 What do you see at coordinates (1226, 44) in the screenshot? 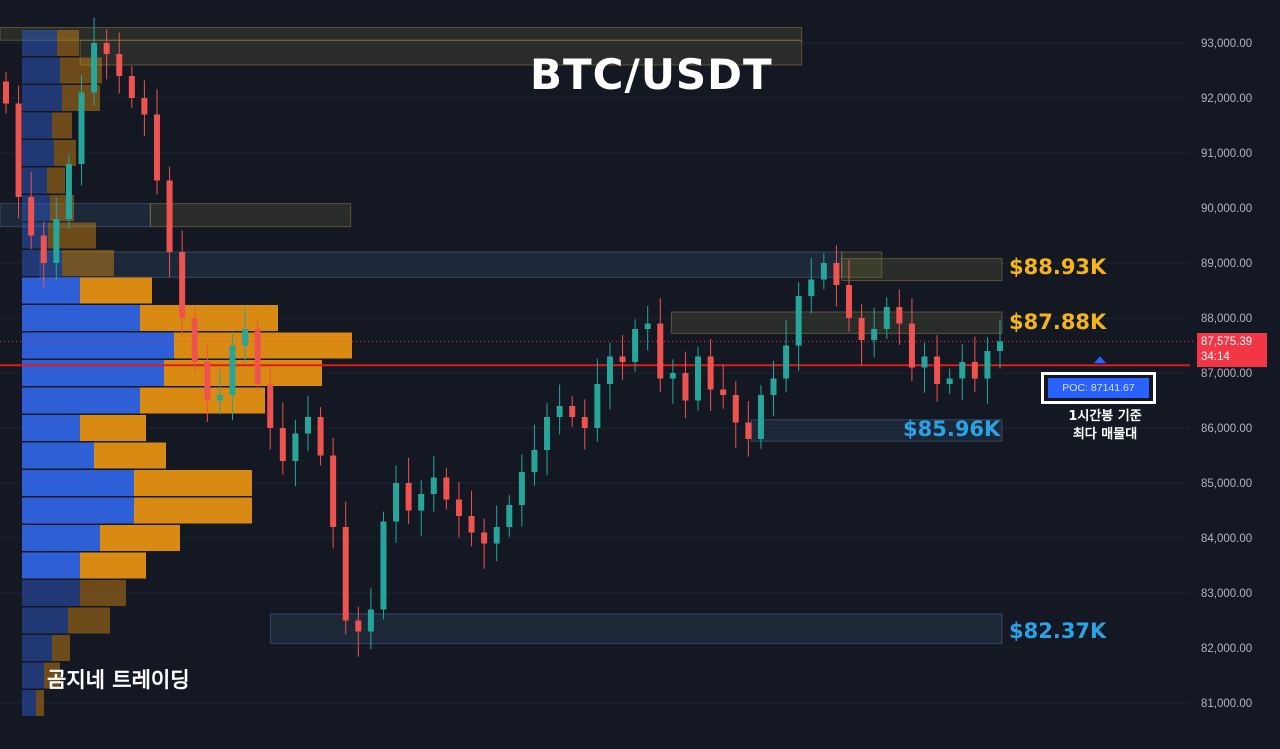
I see `price-tick-label: 93,000.00` at bounding box center [1226, 44].